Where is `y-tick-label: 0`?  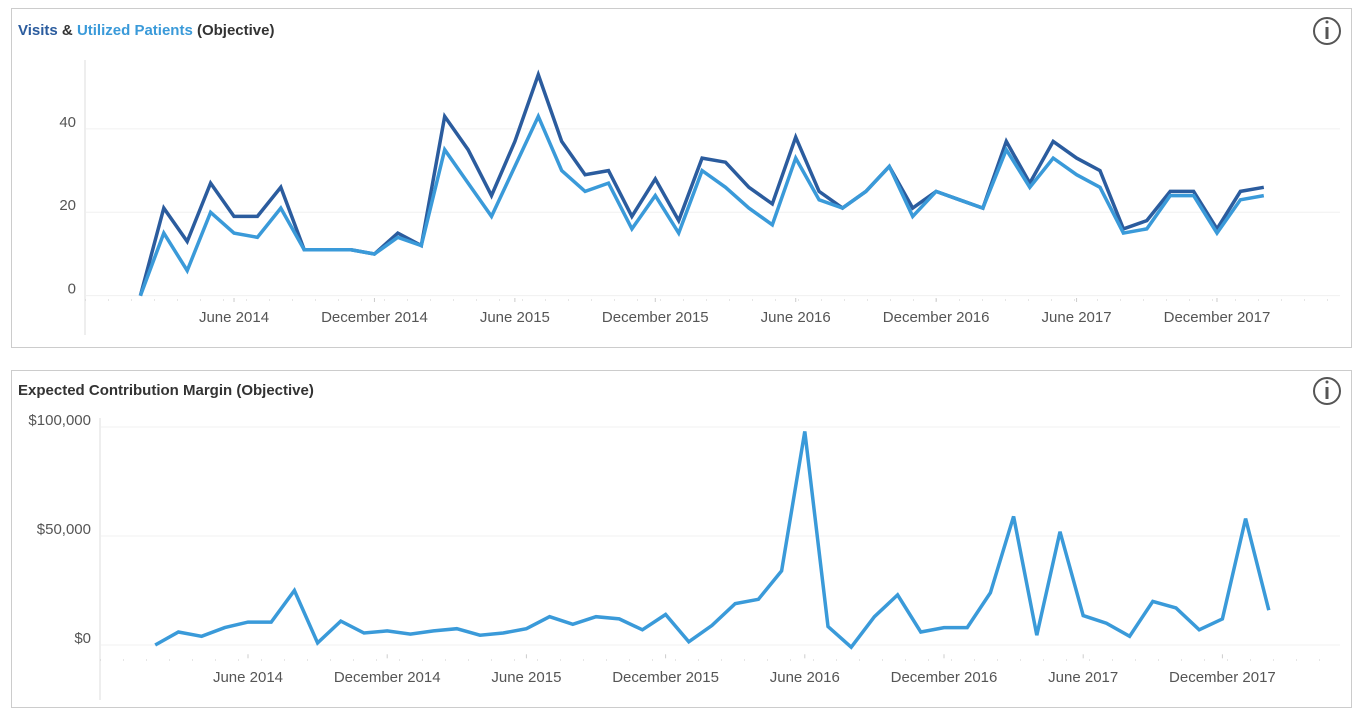
y-tick-label: 0 is located at coordinates (72, 289).